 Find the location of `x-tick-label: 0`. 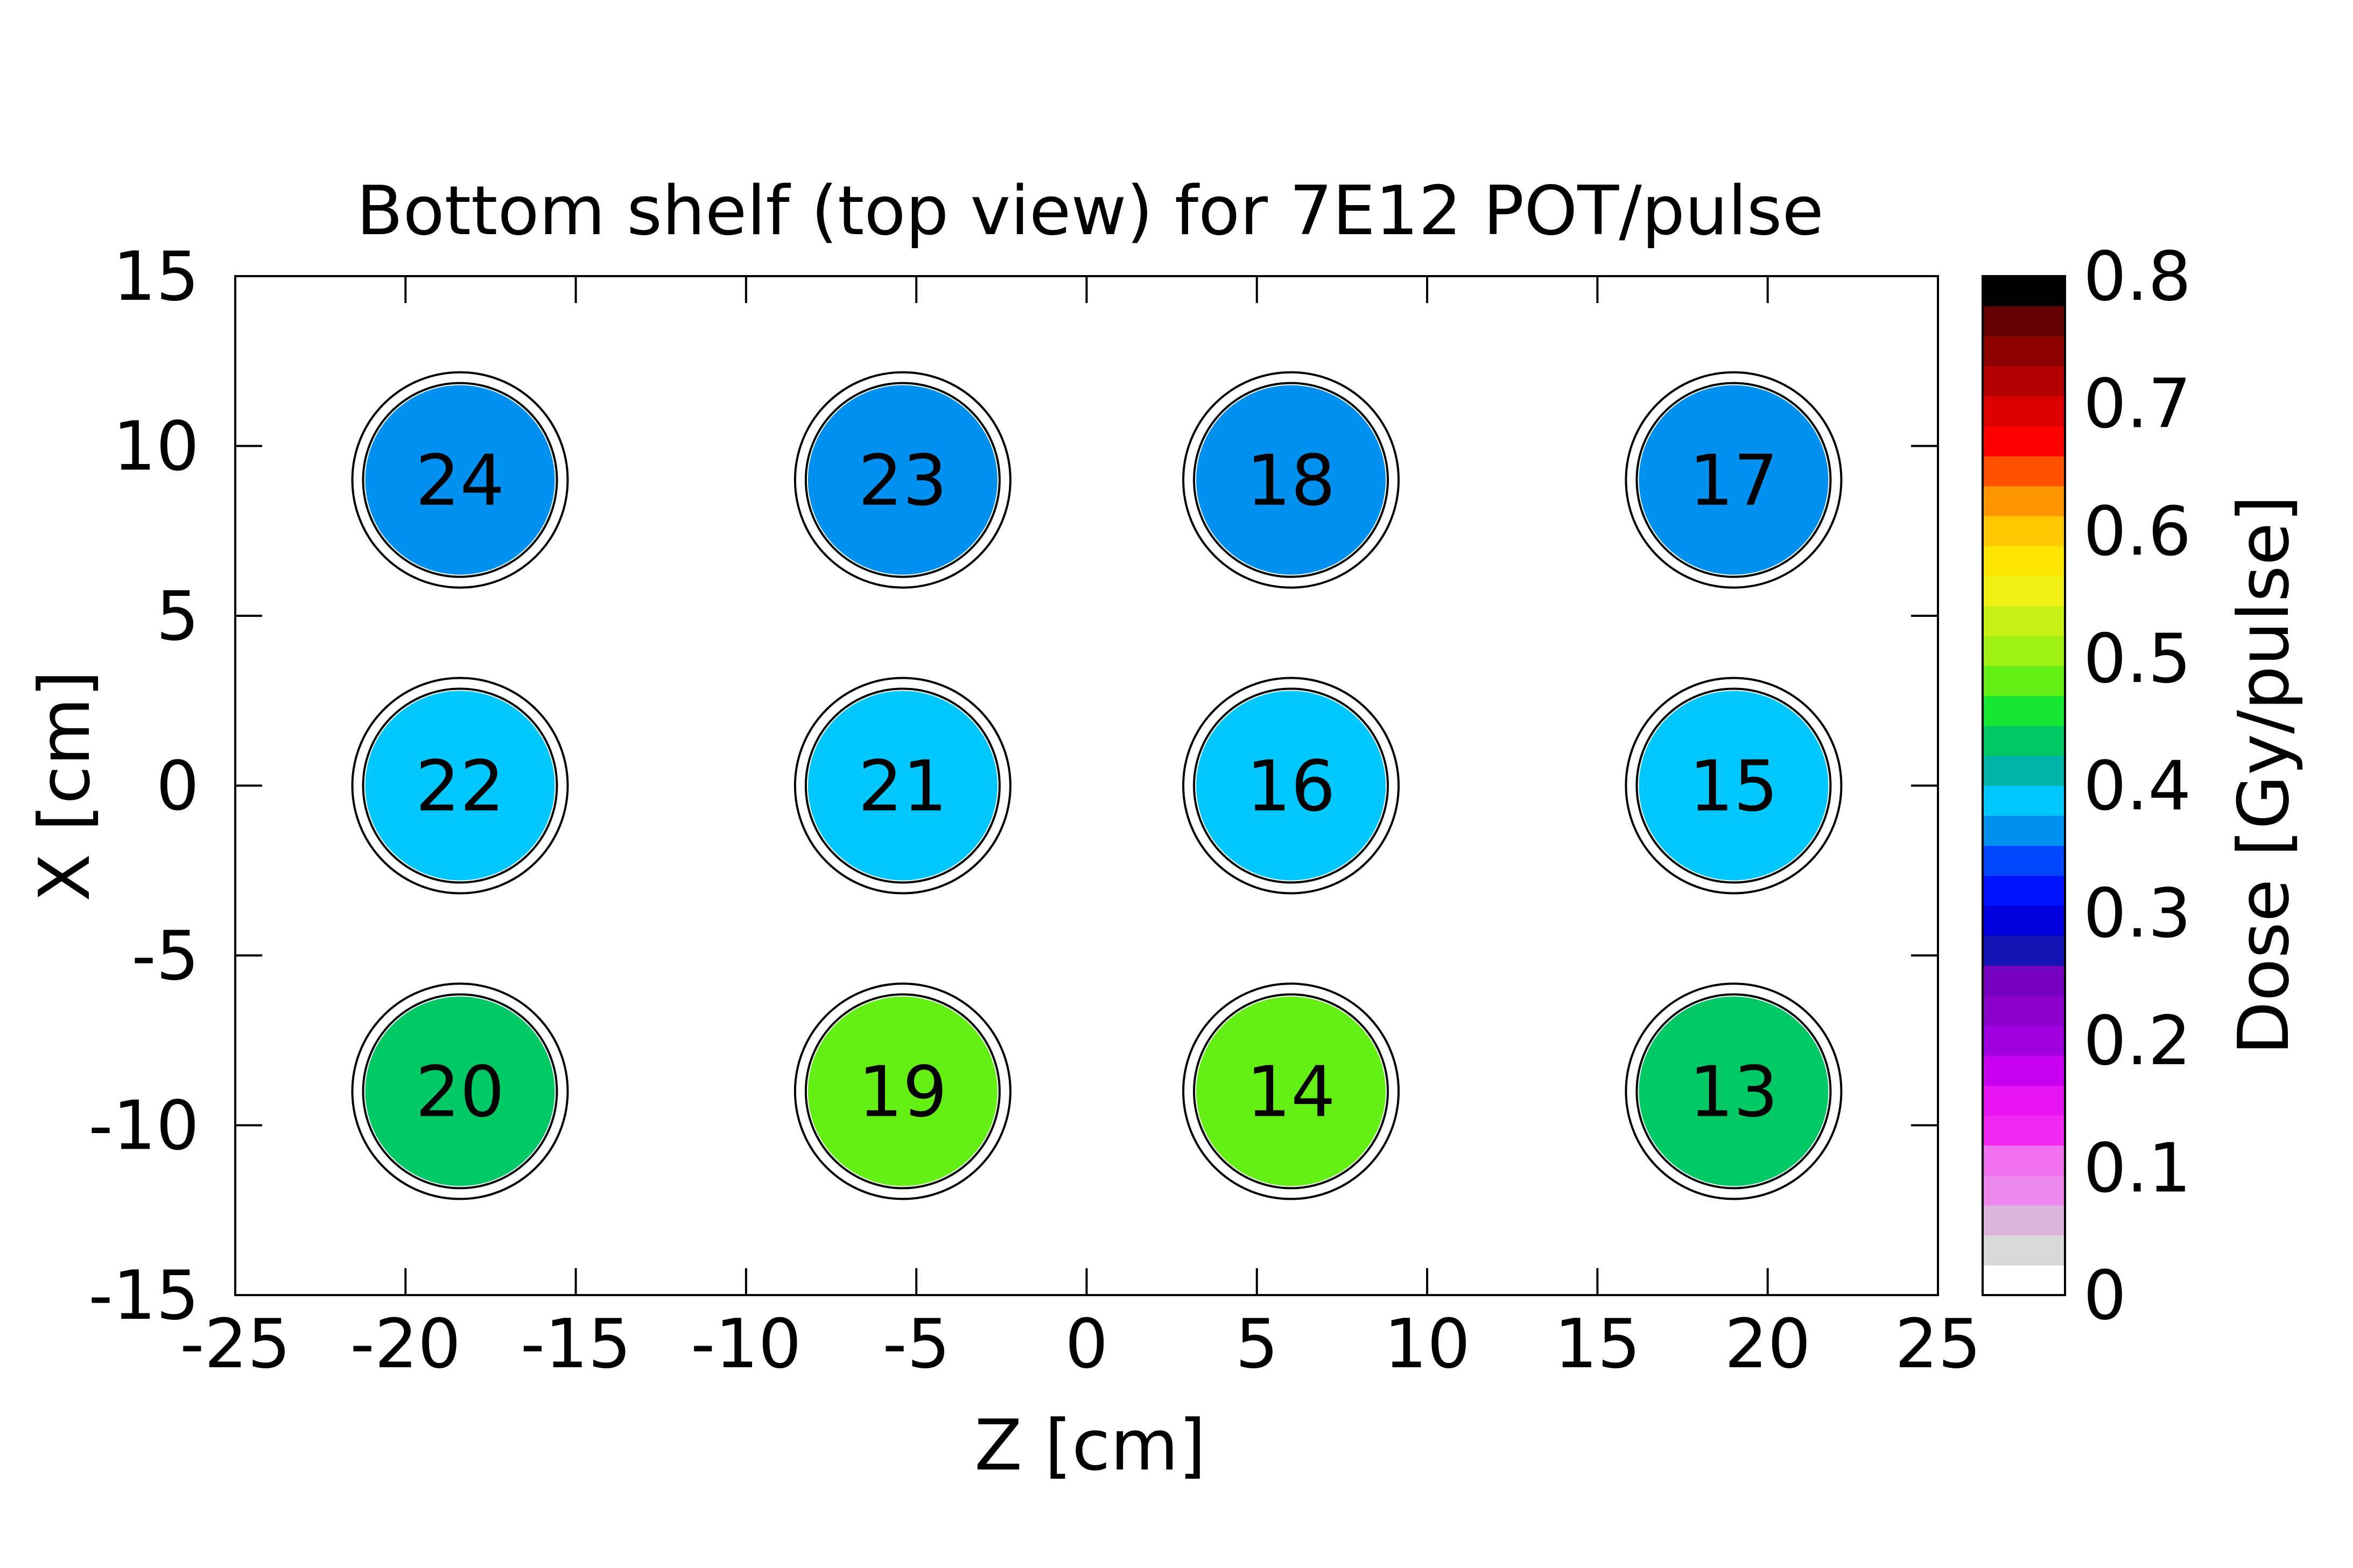

x-tick-label: 0 is located at coordinates (1086, 1343).